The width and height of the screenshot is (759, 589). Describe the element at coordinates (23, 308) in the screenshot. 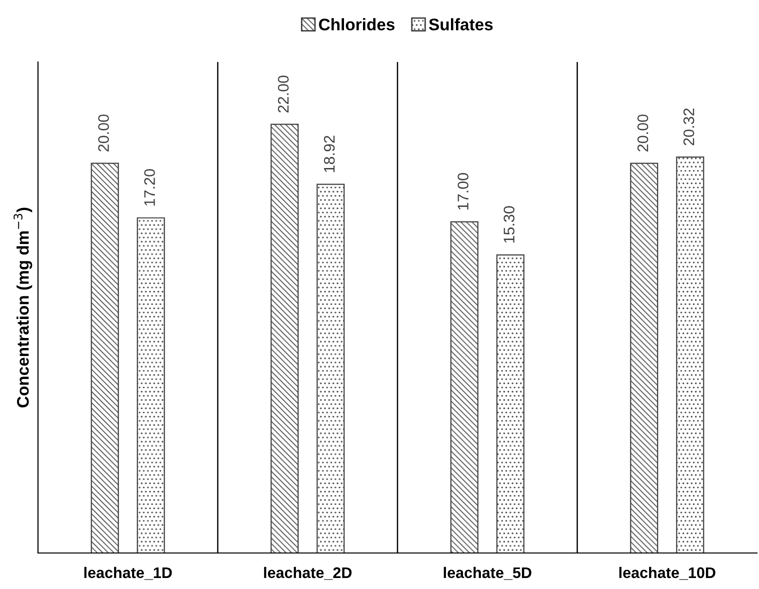

I see `y-axis-title: Concentration (mg dm$^{−3}$)` at that location.